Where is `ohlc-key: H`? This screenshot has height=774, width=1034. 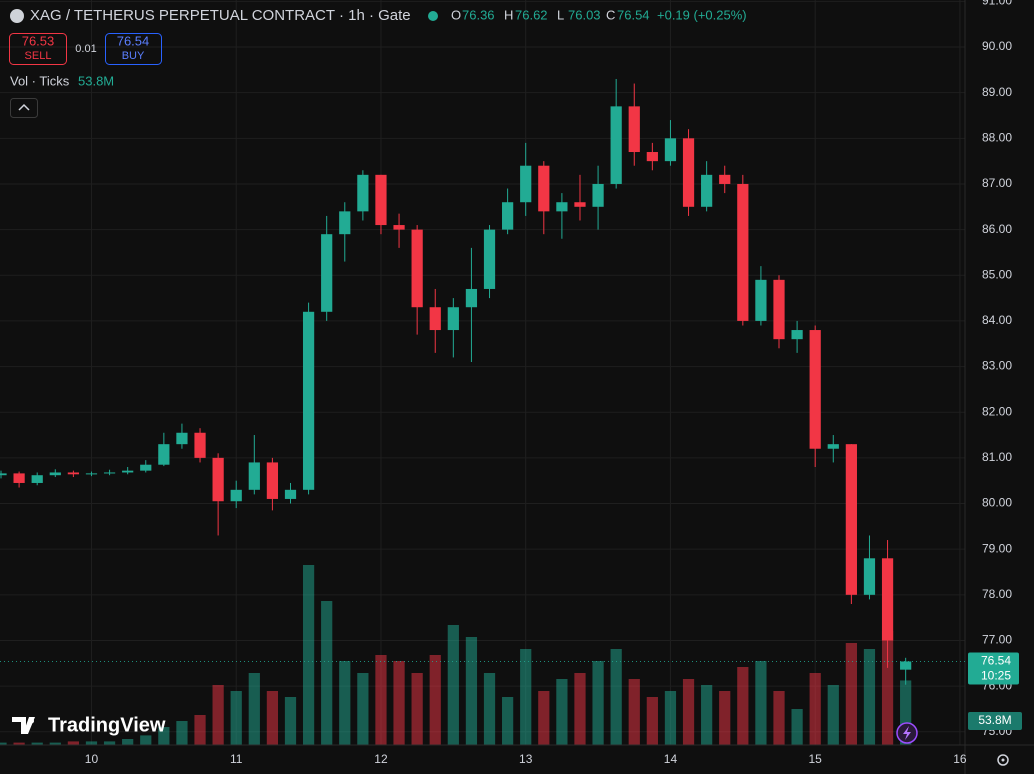
ohlc-key: H is located at coordinates (508, 14).